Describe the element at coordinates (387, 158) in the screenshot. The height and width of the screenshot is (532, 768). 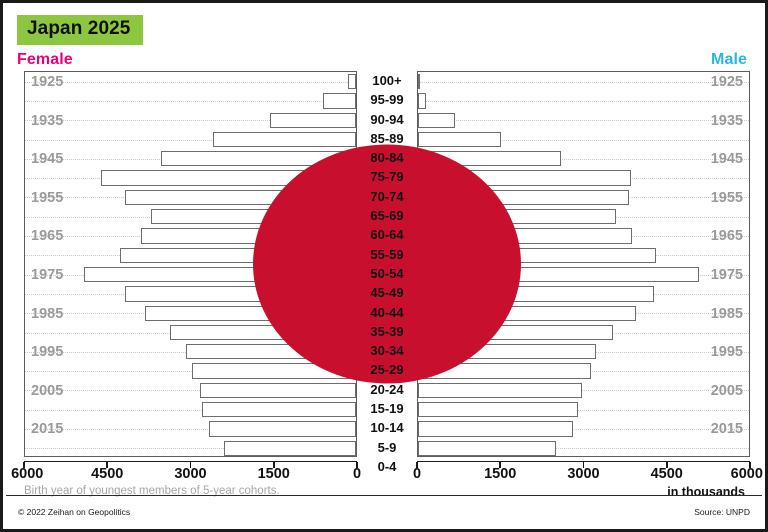
I see `age-label-80-84: 80-84` at that location.